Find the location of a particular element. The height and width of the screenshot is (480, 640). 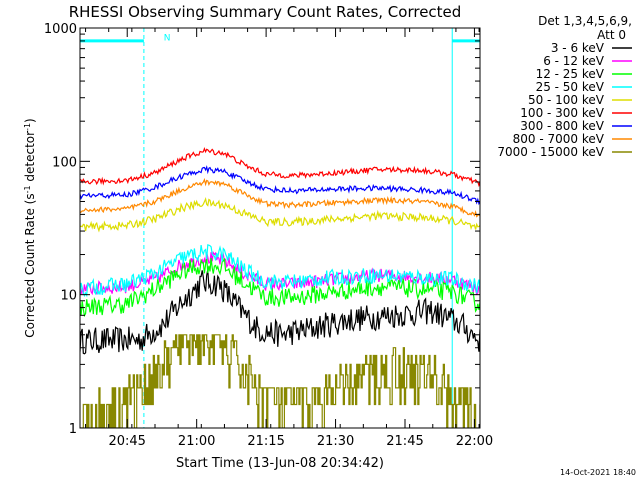

legend-header-line-2: Att 0 is located at coordinates (611, 35).